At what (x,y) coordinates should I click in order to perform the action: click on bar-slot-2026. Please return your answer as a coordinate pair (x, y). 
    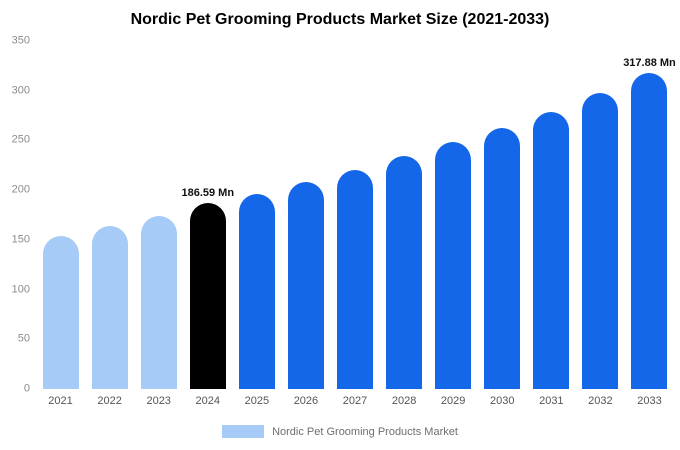
    Looking at the image, I should click on (305, 215).